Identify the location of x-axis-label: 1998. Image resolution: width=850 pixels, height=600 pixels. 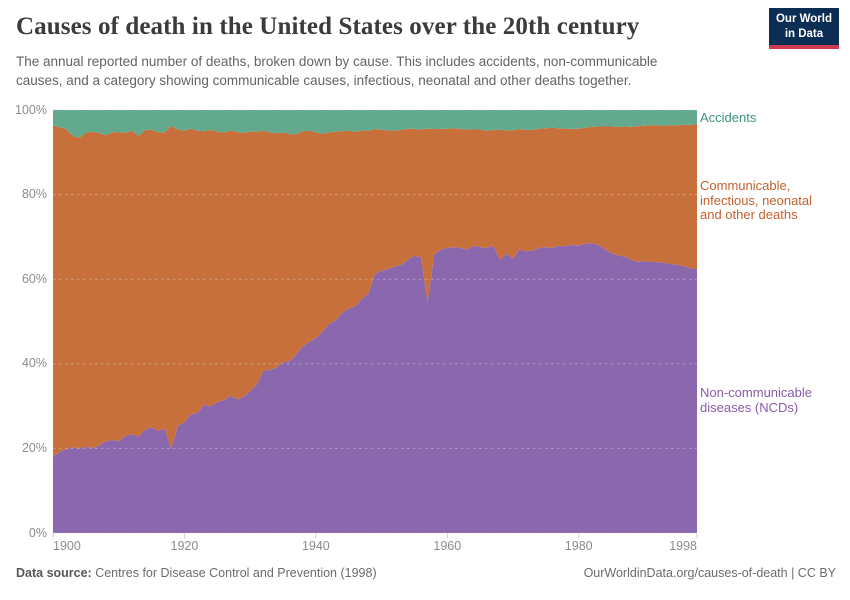
(683, 546).